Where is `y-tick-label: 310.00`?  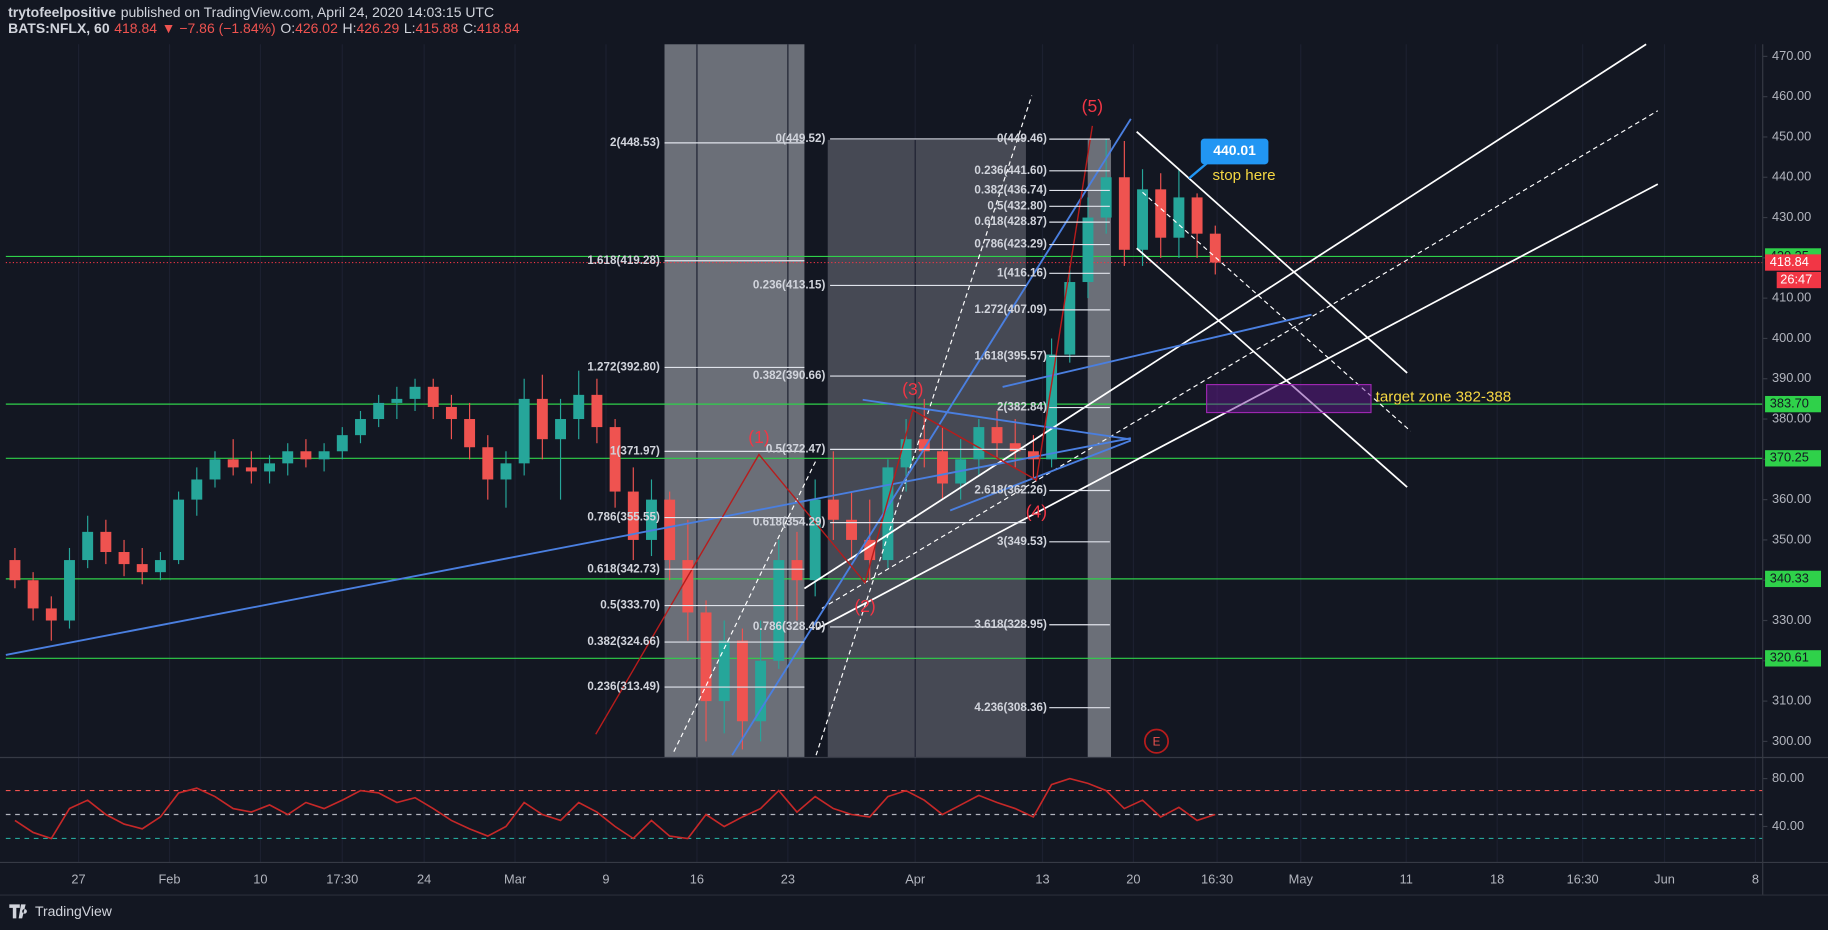 y-tick-label: 310.00 is located at coordinates (1791, 699).